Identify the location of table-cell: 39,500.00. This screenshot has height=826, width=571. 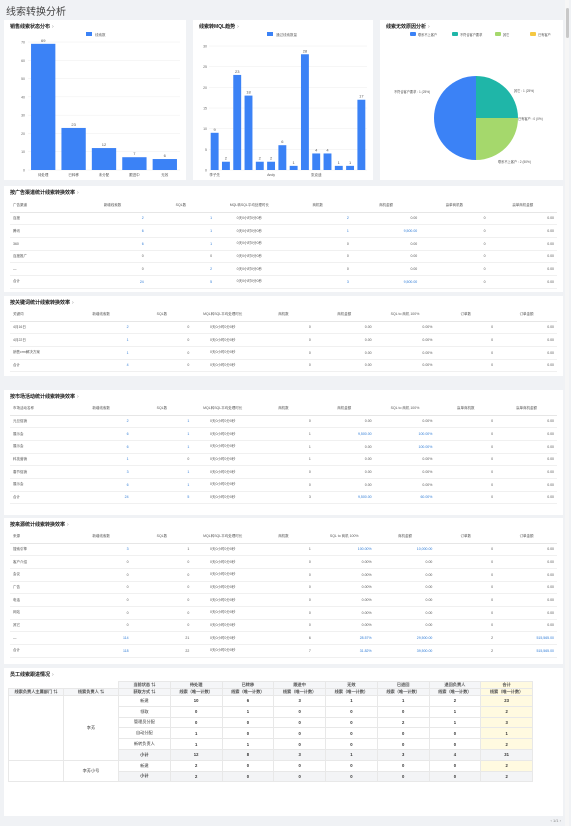
(405, 651).